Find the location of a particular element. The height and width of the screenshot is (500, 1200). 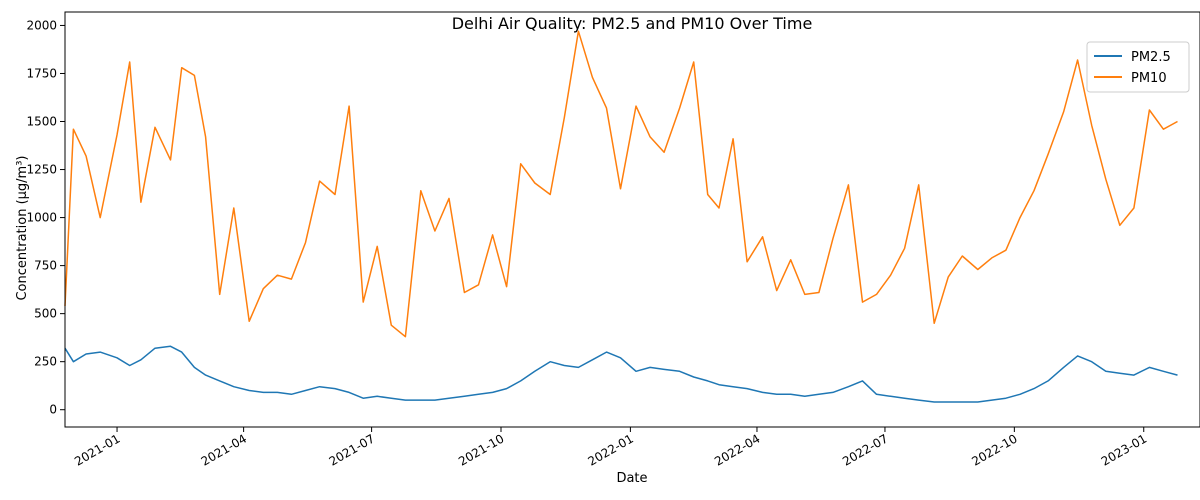

y-tick-label: 2000 is located at coordinates (41, 25).